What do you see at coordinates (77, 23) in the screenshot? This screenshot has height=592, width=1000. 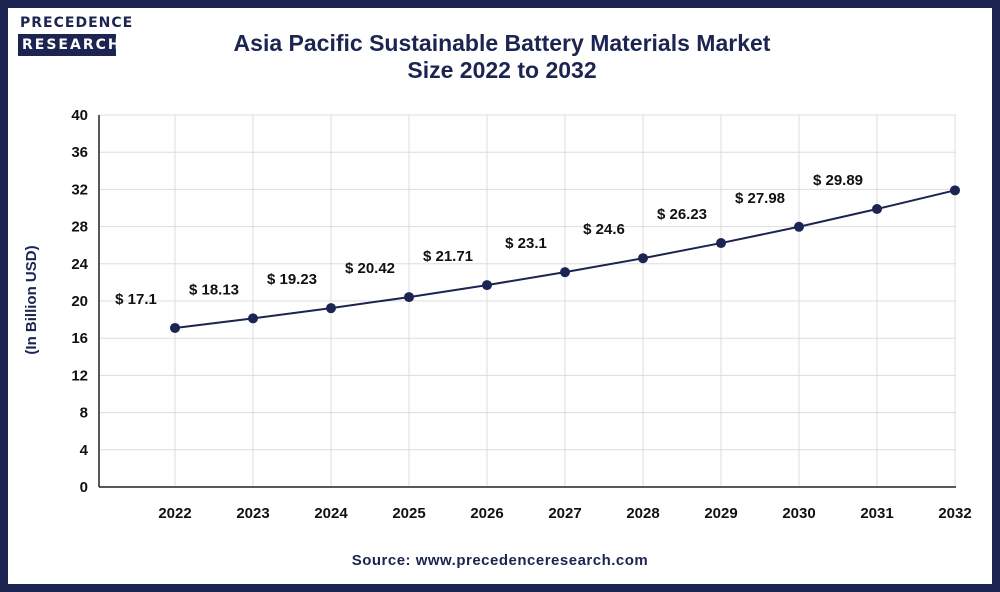 I see `logo-top-text: PRECEDENCE` at bounding box center [77, 23].